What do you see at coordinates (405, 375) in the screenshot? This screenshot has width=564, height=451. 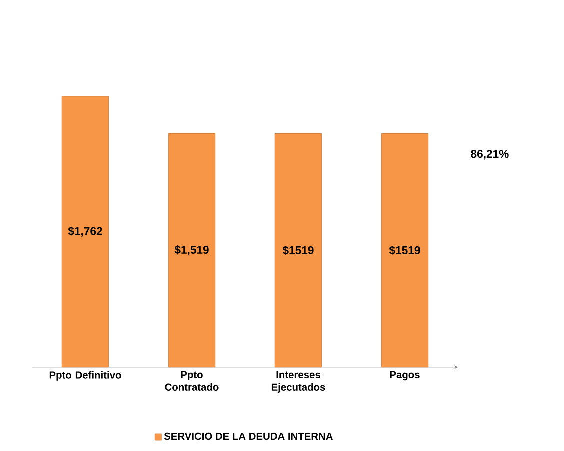 I see `x-tick-label: Pagos` at bounding box center [405, 375].